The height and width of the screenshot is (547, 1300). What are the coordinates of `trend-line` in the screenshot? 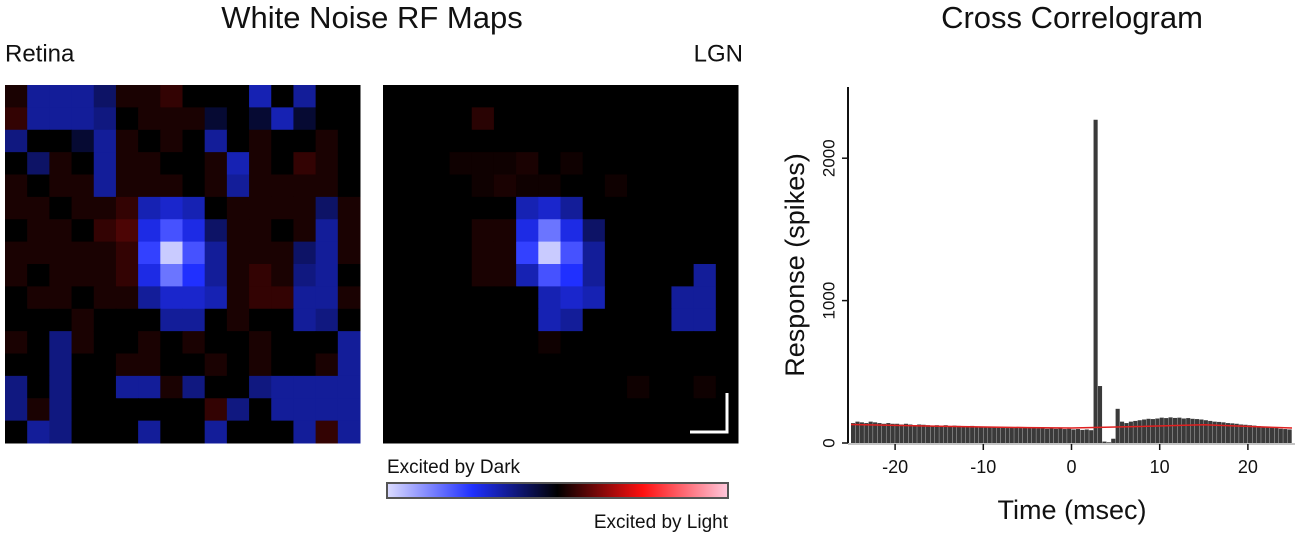 It's located at (1071, 426).